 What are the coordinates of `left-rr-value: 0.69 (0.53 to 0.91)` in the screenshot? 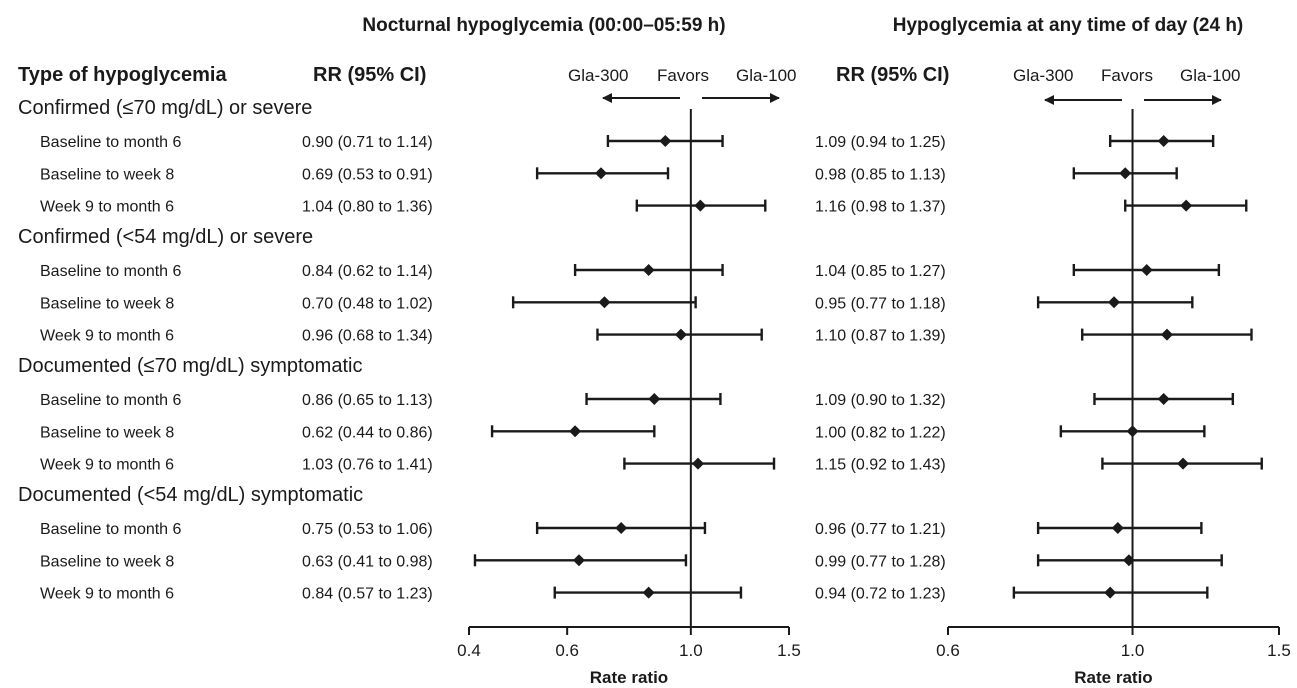 It's located at (367, 174).